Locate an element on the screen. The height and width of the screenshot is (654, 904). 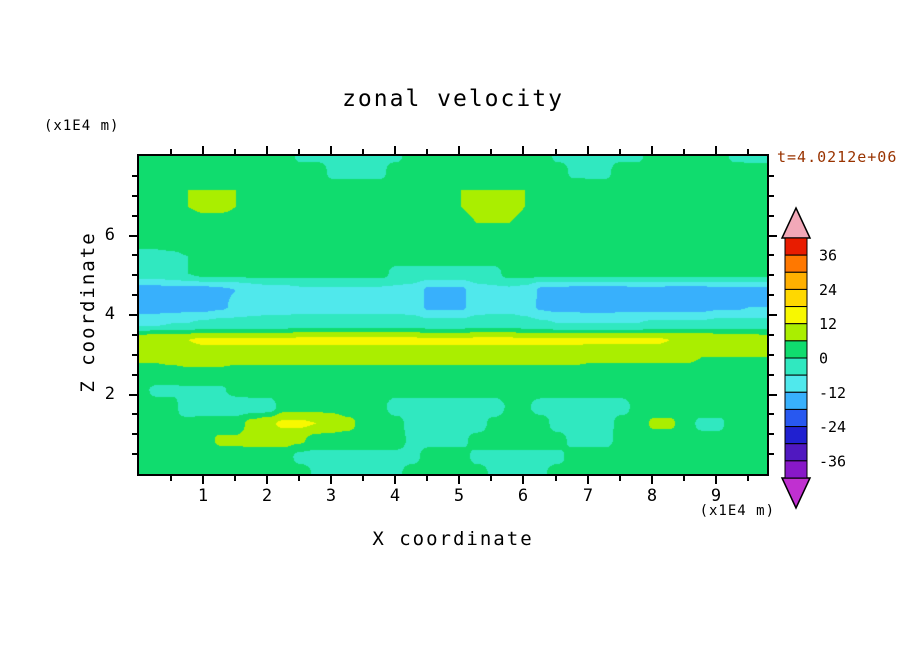
colorbar-under-arrow is located at coordinates (796, 493).